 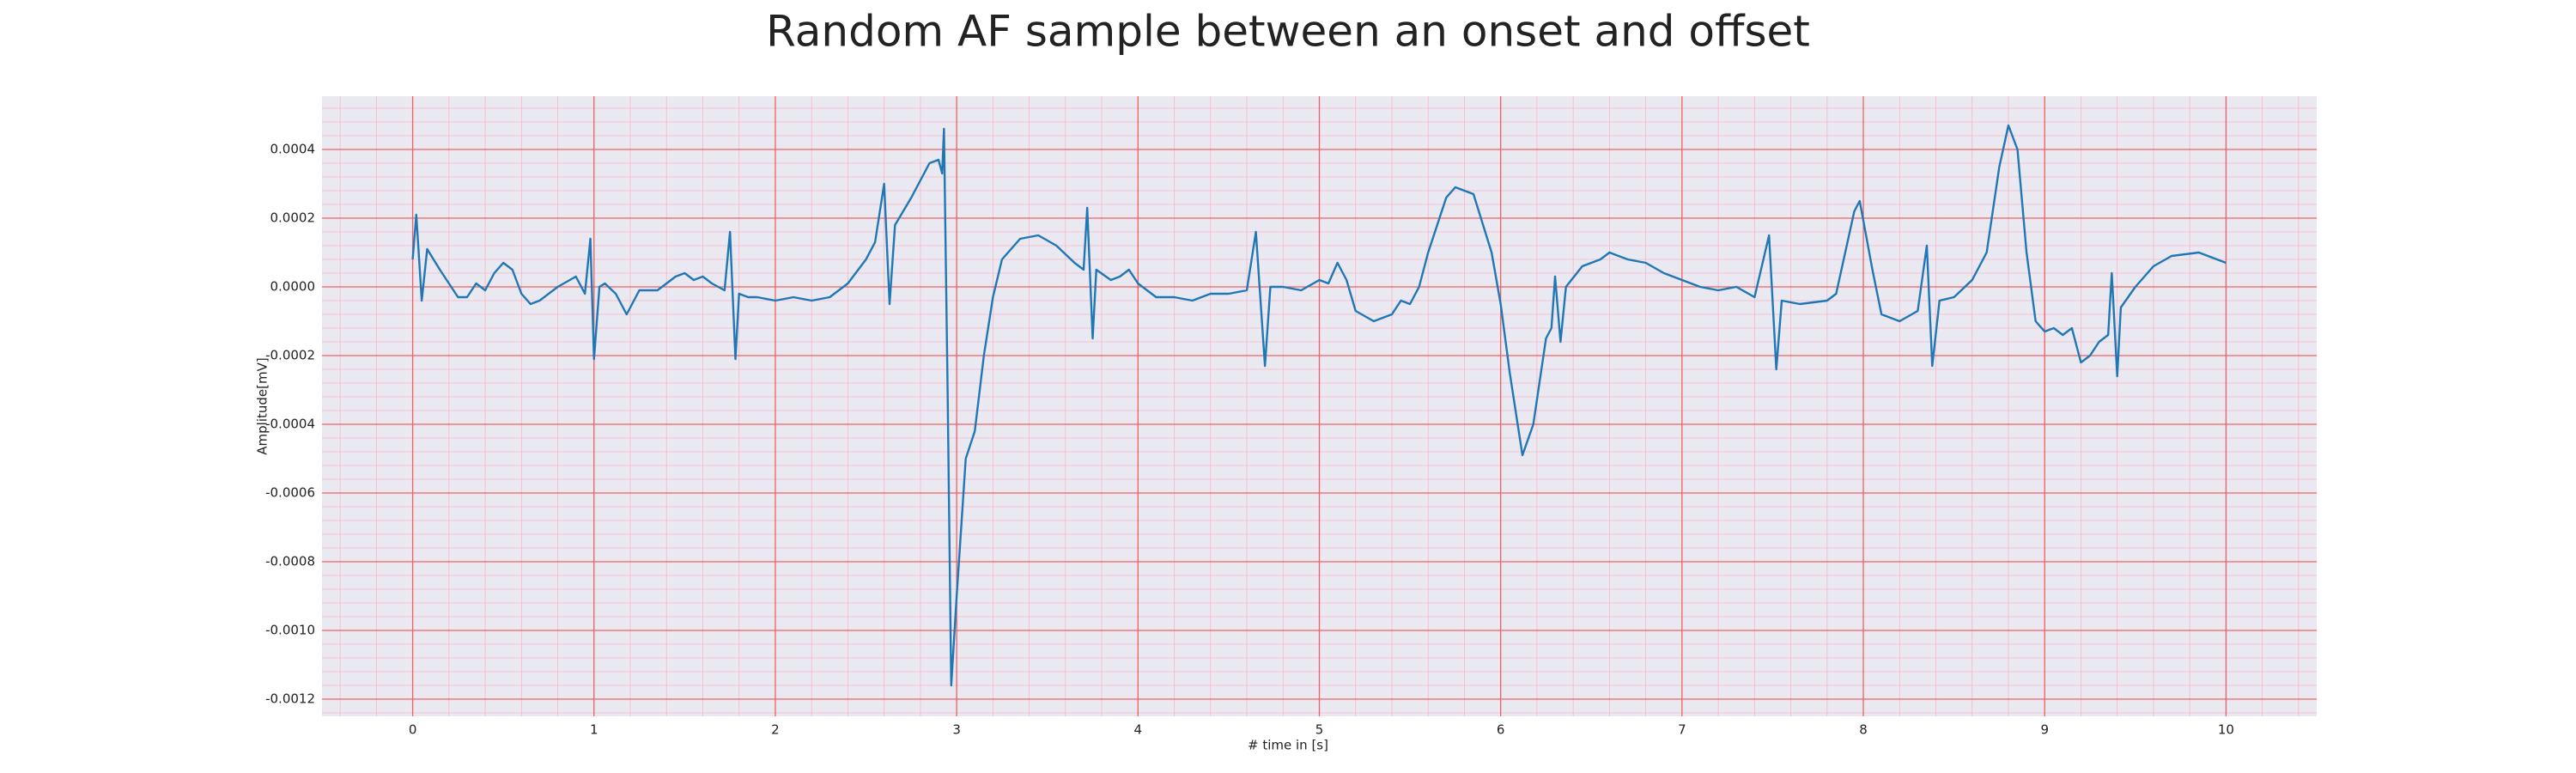 I want to click on x-tick-label: 1, so click(x=594, y=730).